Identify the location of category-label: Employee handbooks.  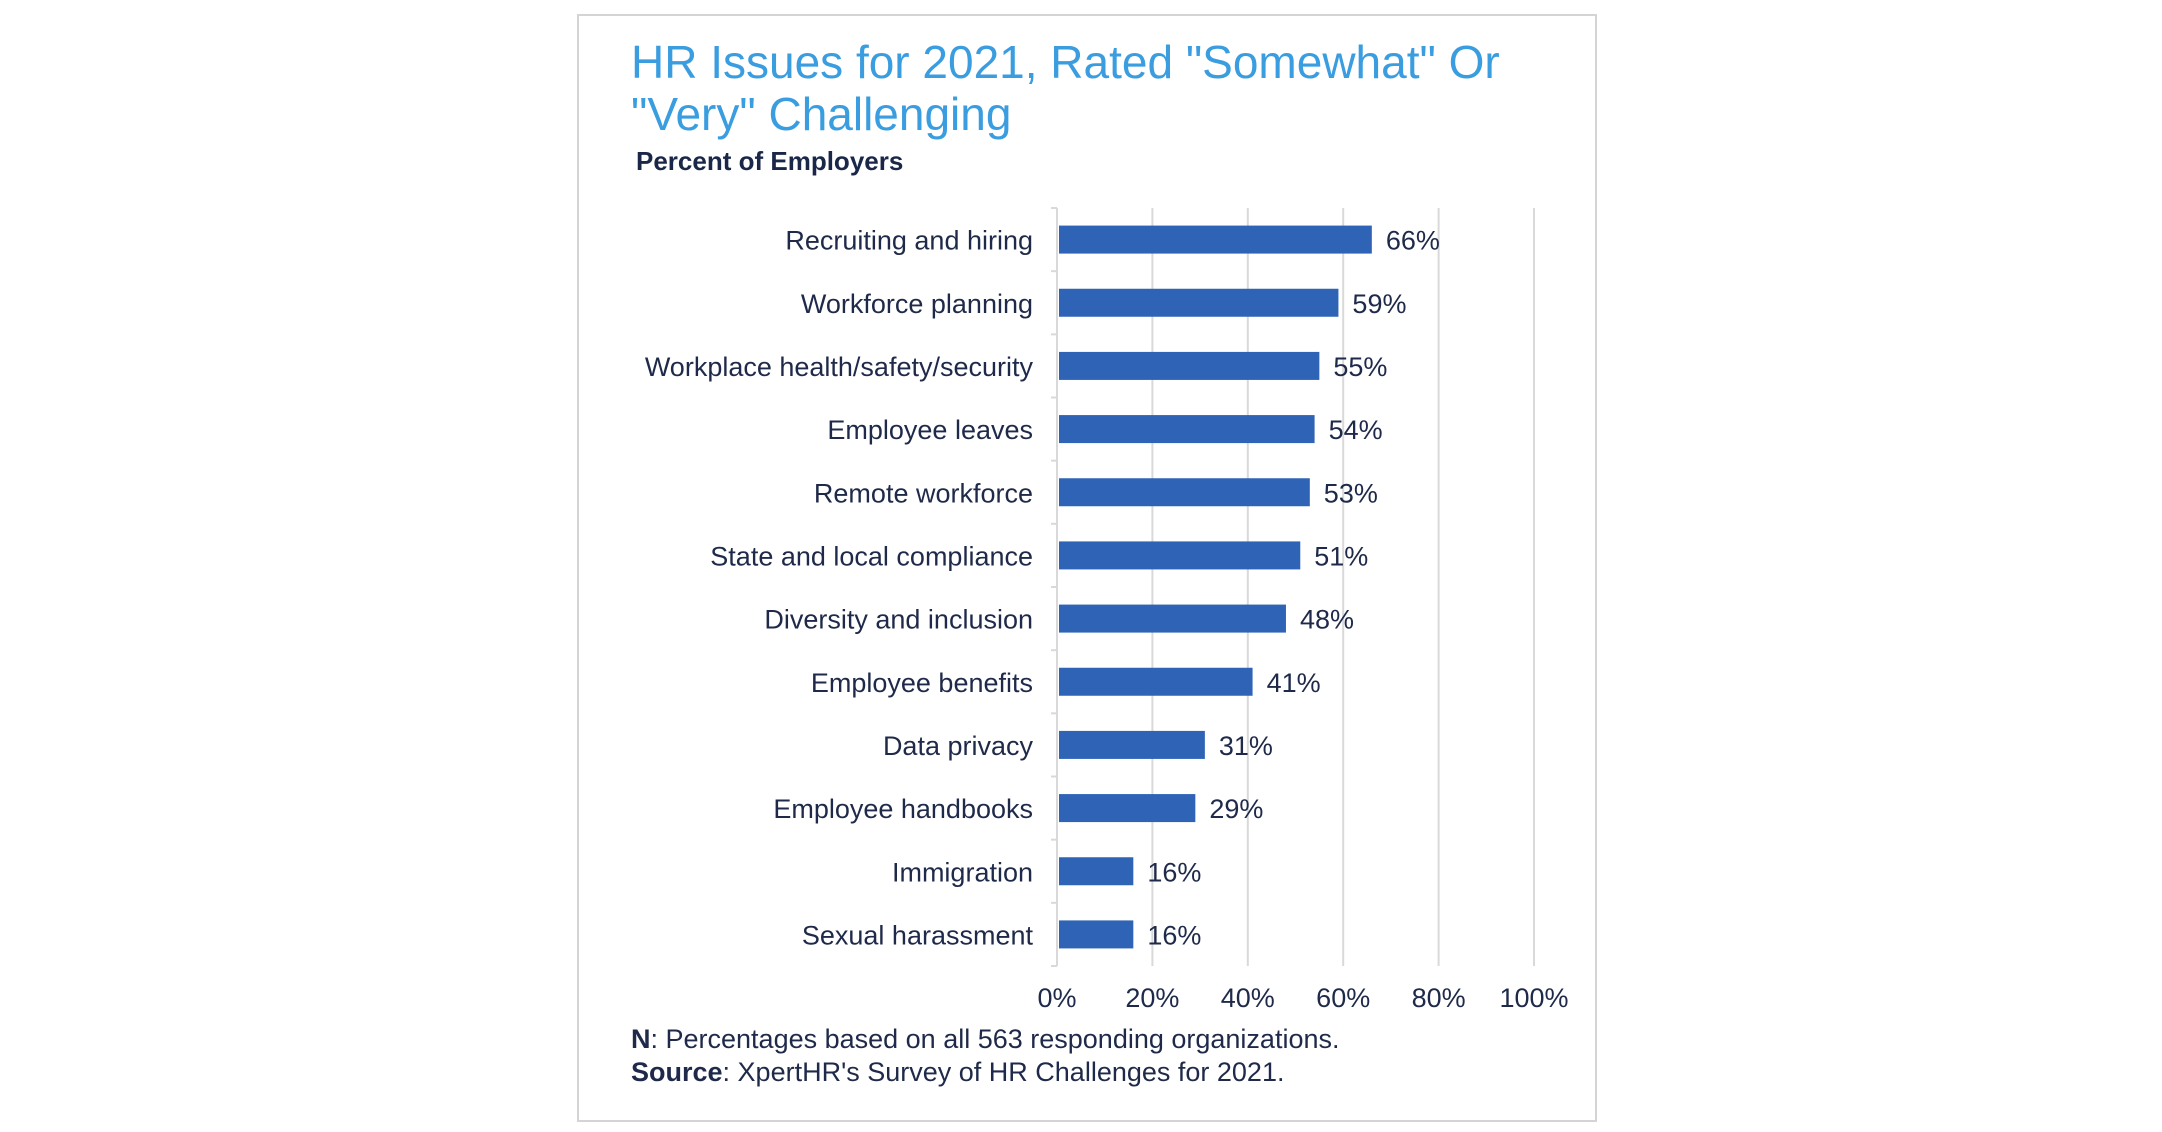
(903, 809).